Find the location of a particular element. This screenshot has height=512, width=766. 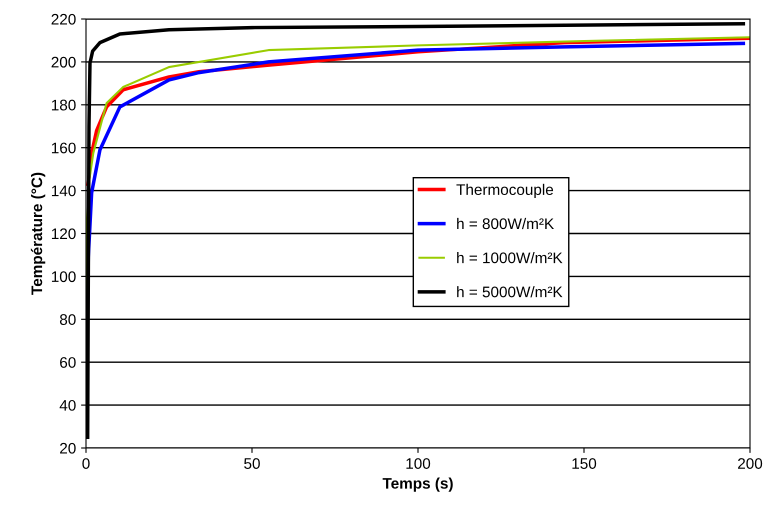

y-tick-label: 120 is located at coordinates (64, 234).